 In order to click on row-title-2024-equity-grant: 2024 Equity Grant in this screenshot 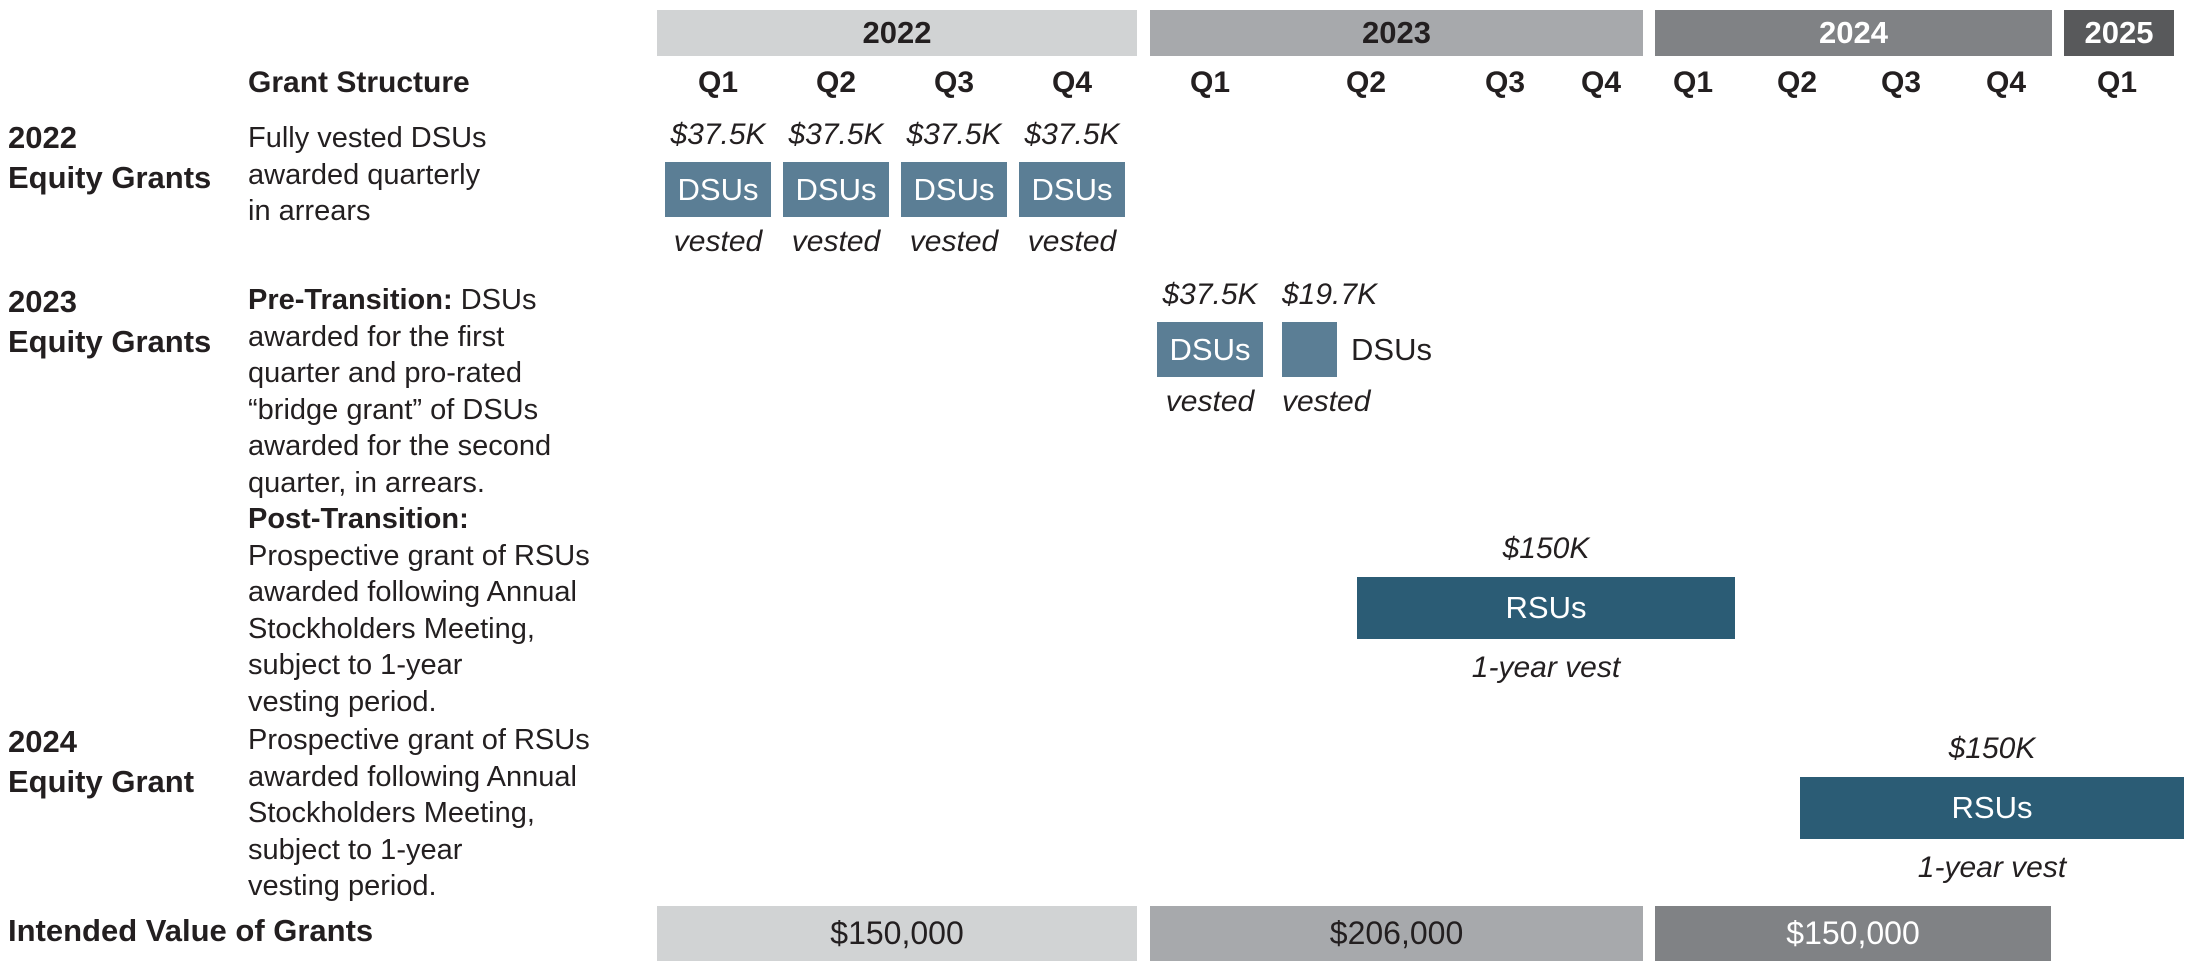, I will do `click(101, 761)`.